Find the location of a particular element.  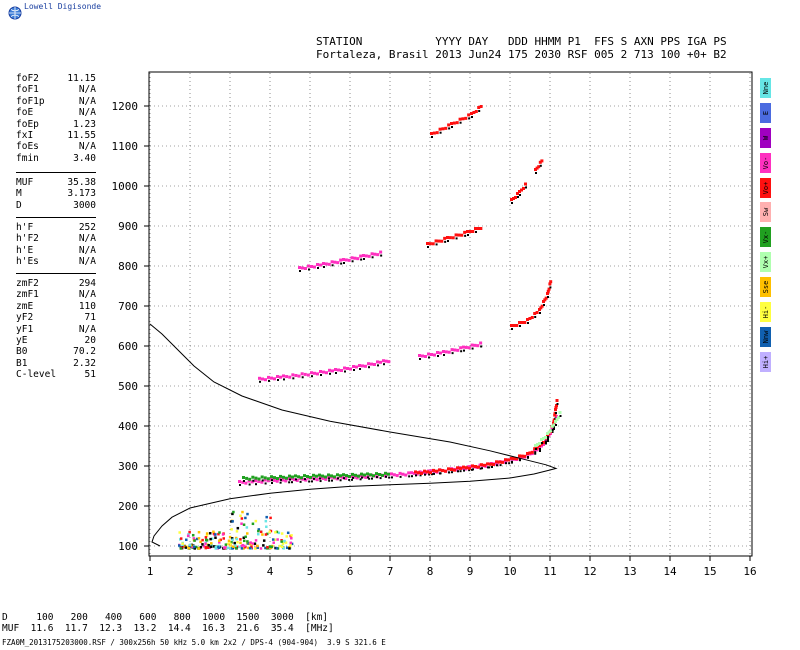

param-row: zmE 110 is located at coordinates (56, 306).